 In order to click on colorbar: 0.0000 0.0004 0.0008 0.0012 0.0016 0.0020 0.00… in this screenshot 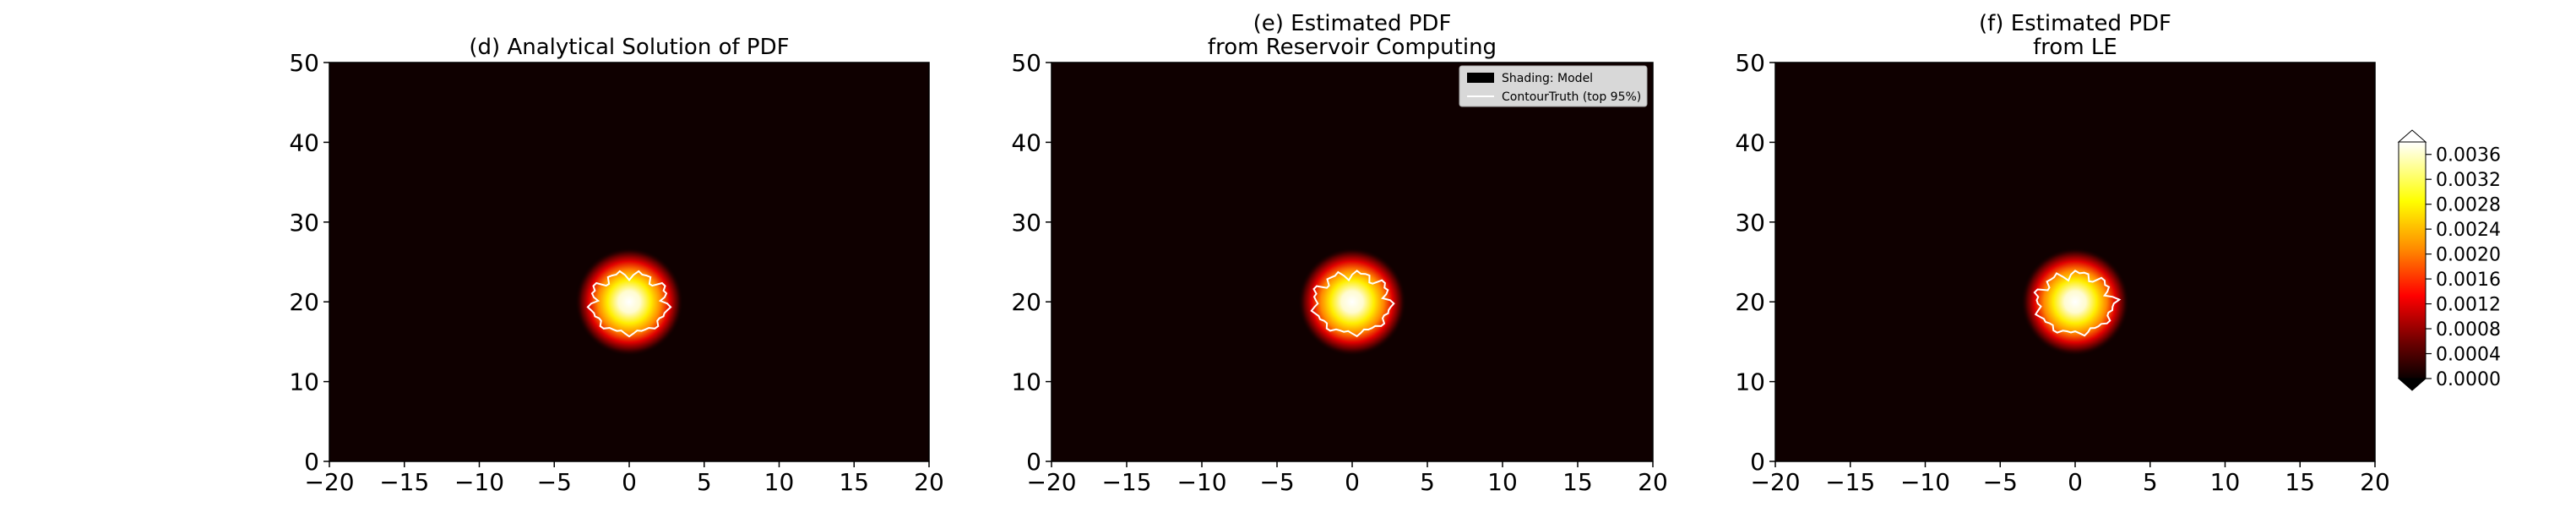, I will do `click(2449, 260)`.